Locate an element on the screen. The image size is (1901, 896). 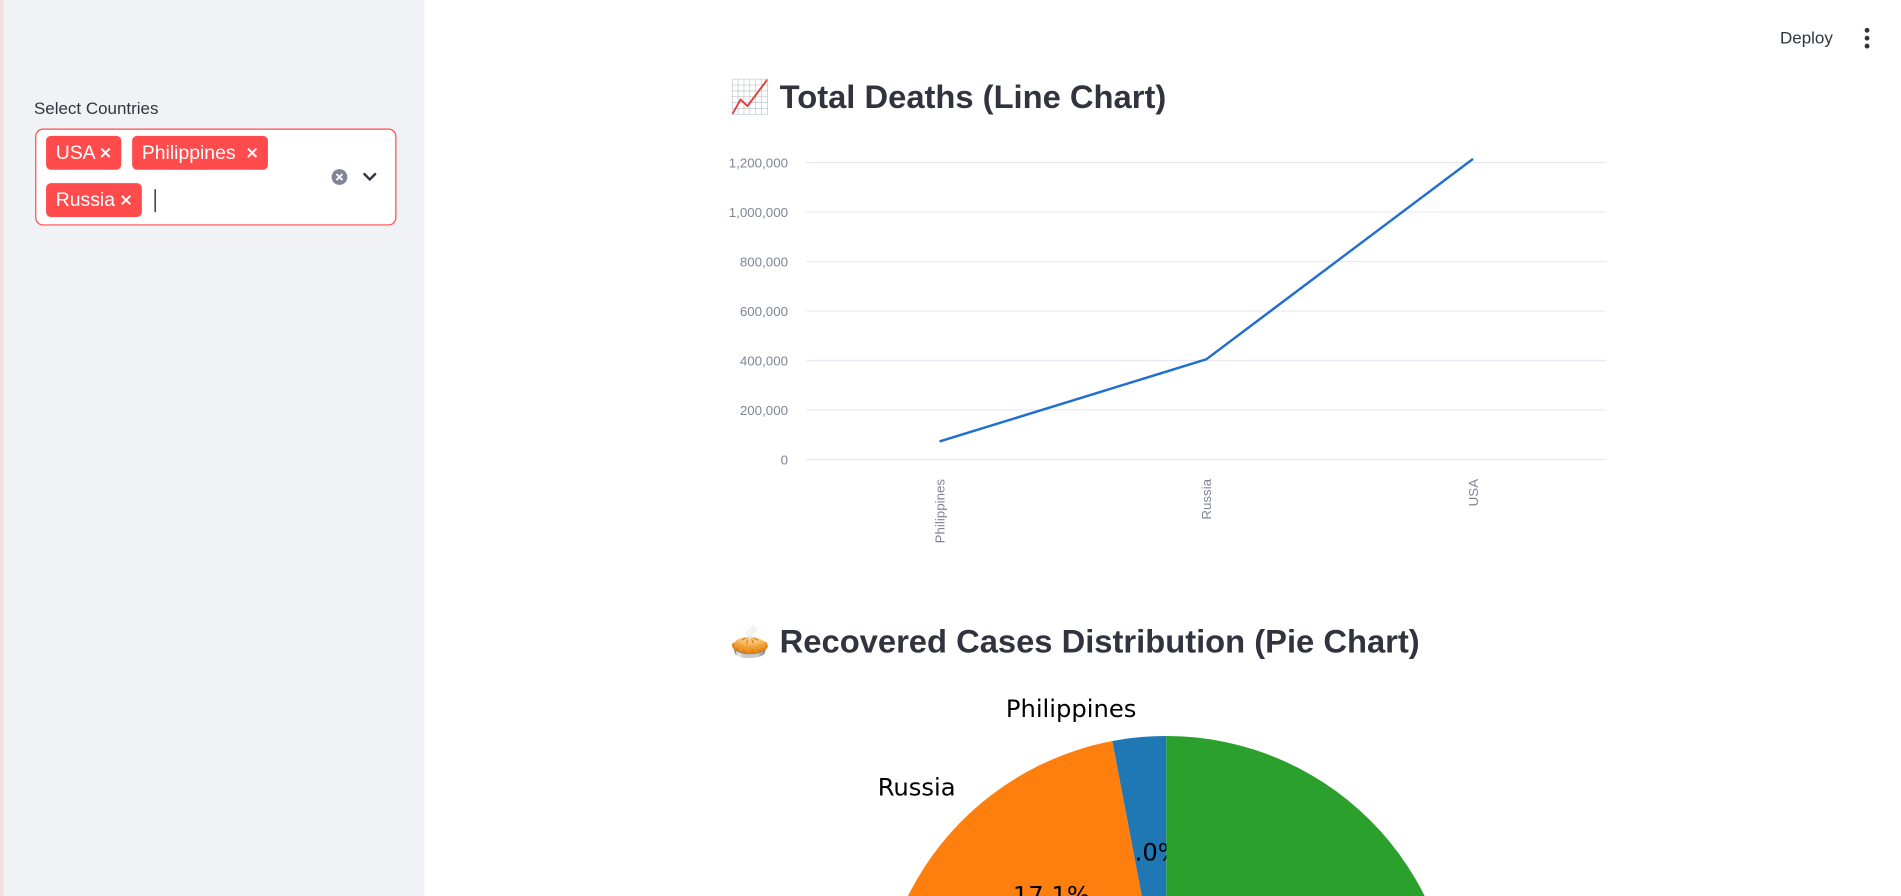
tag: Philippines is located at coordinates (200, 152).